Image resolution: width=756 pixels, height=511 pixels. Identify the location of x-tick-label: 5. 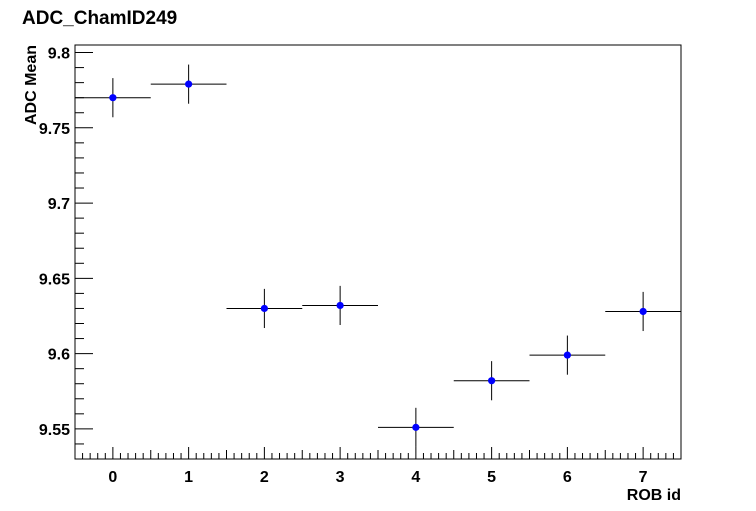
(491, 477).